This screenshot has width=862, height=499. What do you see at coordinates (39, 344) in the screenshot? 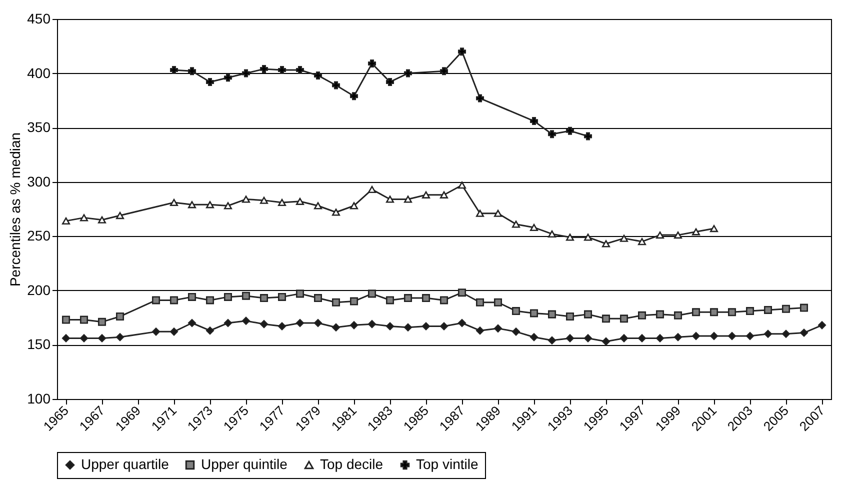
I see `y-tick-label: 150` at bounding box center [39, 344].